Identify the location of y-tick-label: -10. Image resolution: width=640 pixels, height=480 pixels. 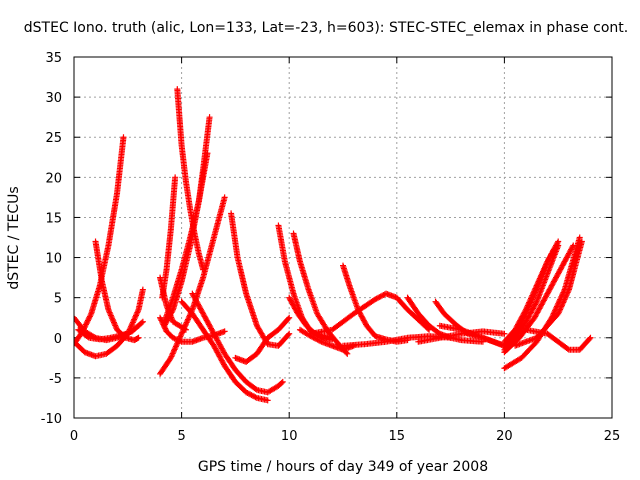
(51, 419).